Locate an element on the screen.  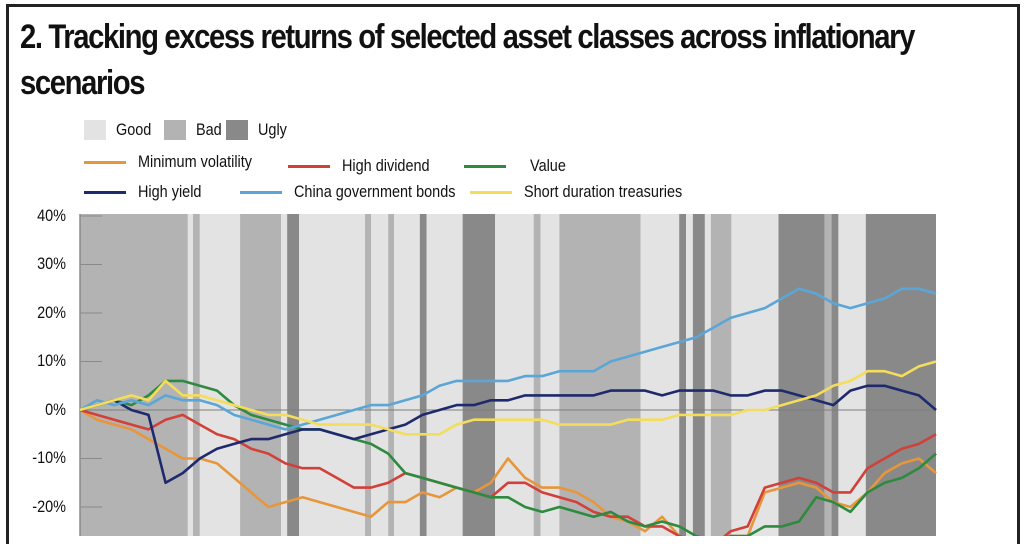
y-tick-label: -10% is located at coordinates (49, 457).